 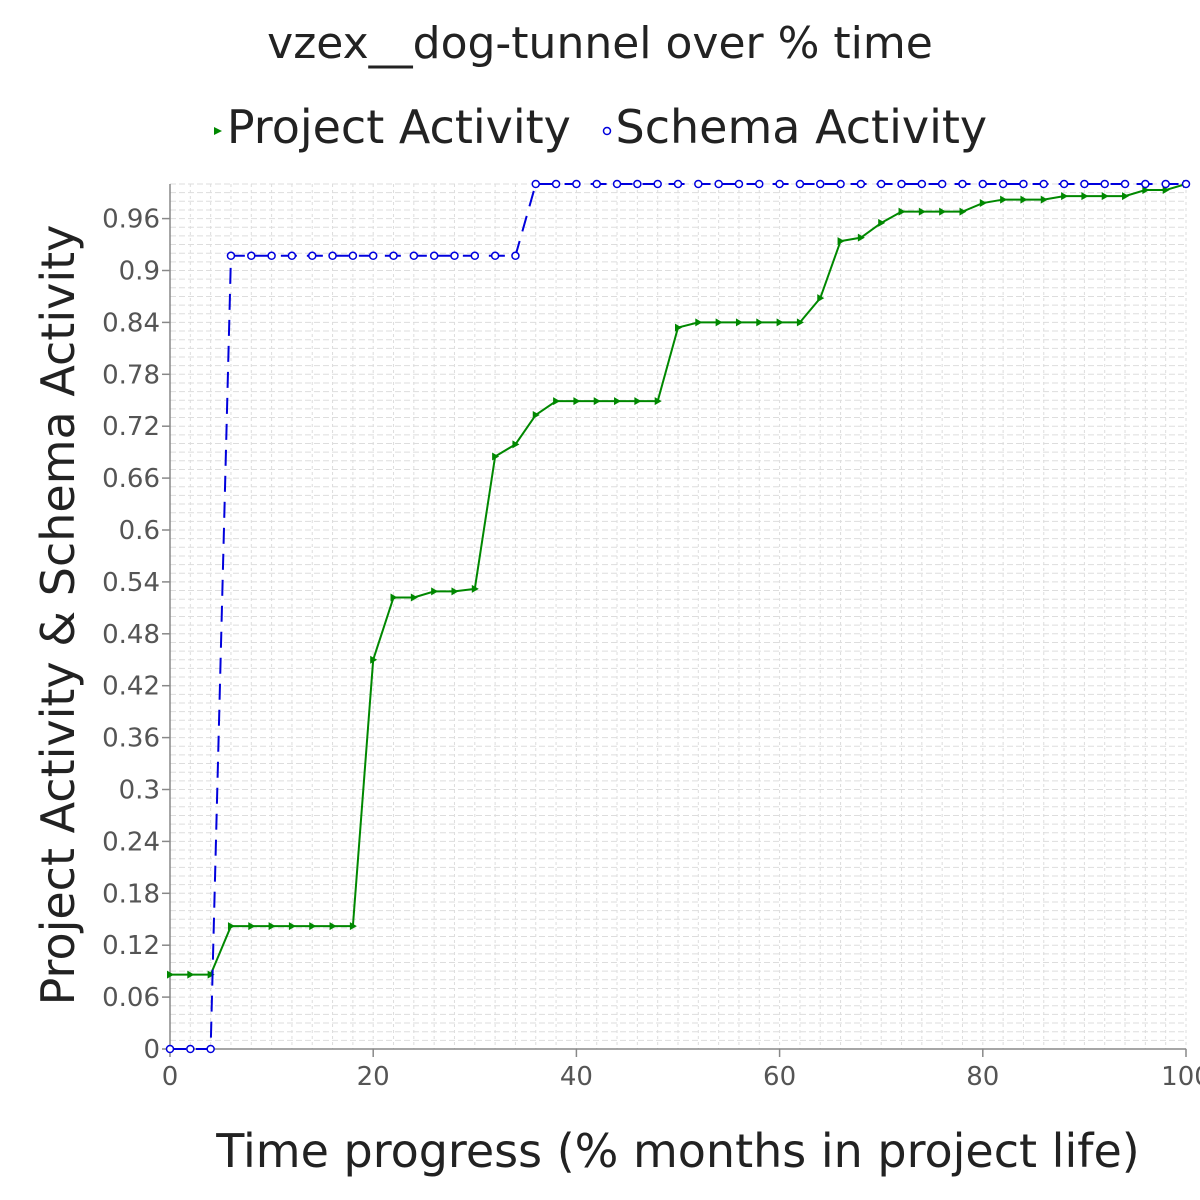 I want to click on x-axis-title: Time progress (% months in project life), so click(x=677, y=1151).